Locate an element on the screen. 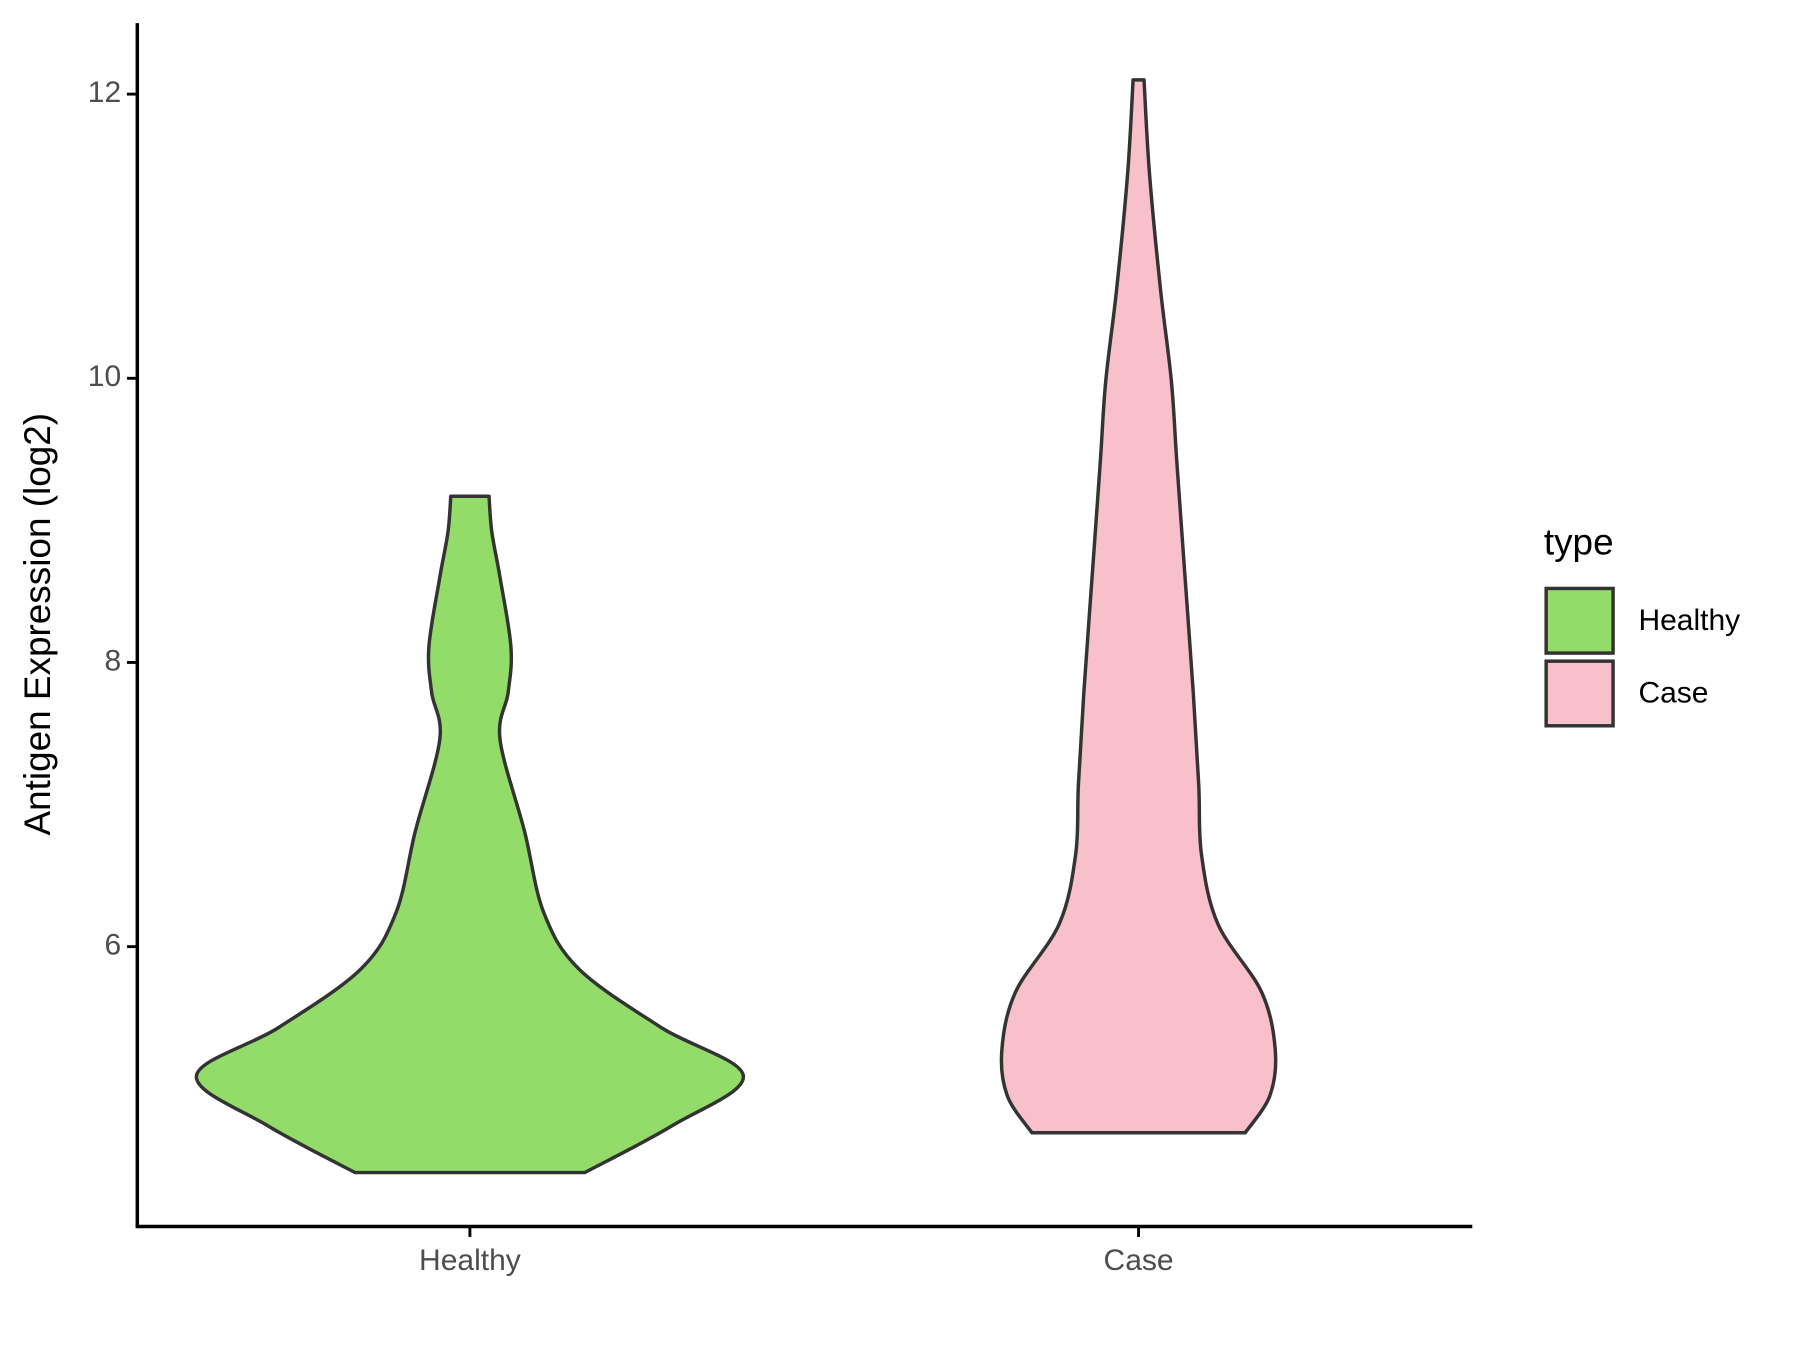  y-tick-label: 6 is located at coordinates (112, 945).